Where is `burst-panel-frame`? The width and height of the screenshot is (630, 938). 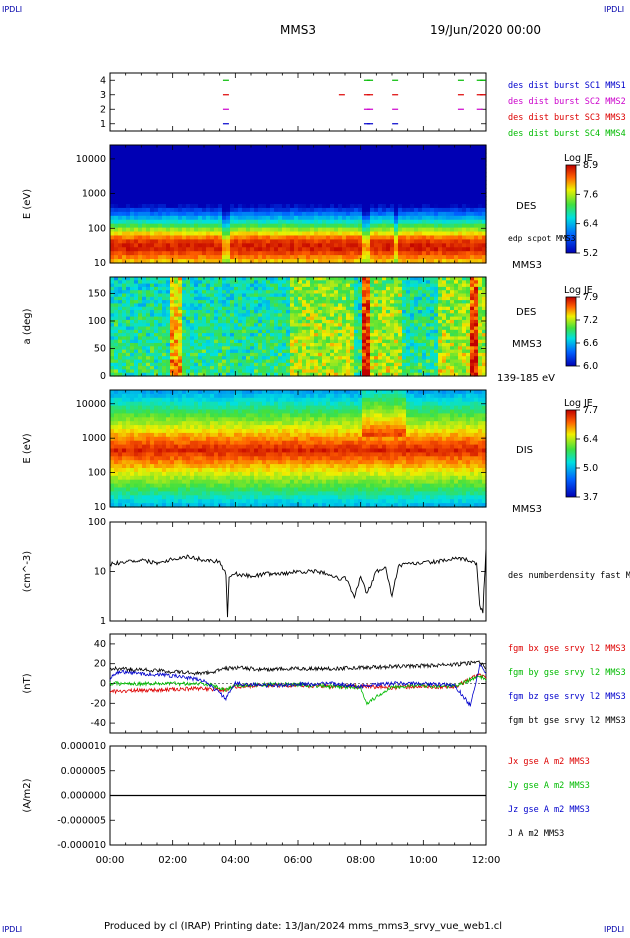 burst-panel-frame is located at coordinates (298, 102).